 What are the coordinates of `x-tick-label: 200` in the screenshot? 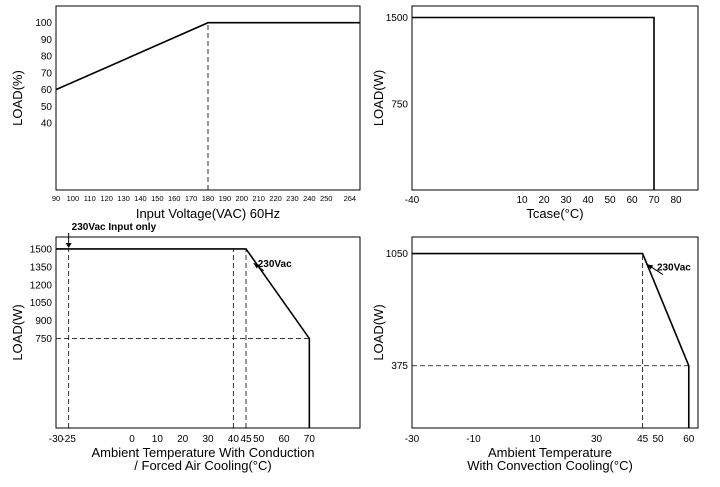 It's located at (242, 198).